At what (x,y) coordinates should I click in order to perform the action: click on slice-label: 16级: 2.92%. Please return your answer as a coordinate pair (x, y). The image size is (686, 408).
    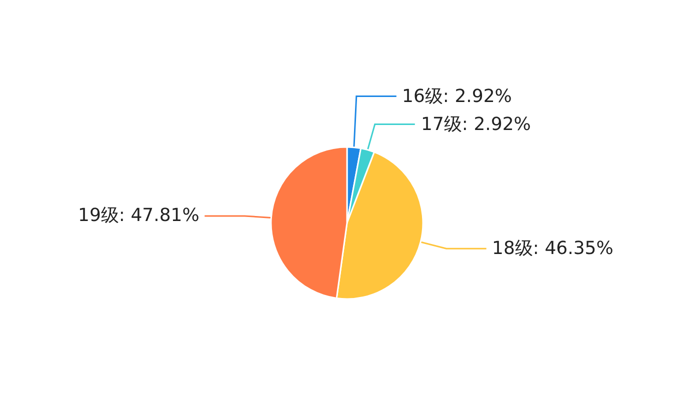
    Looking at the image, I should click on (457, 96).